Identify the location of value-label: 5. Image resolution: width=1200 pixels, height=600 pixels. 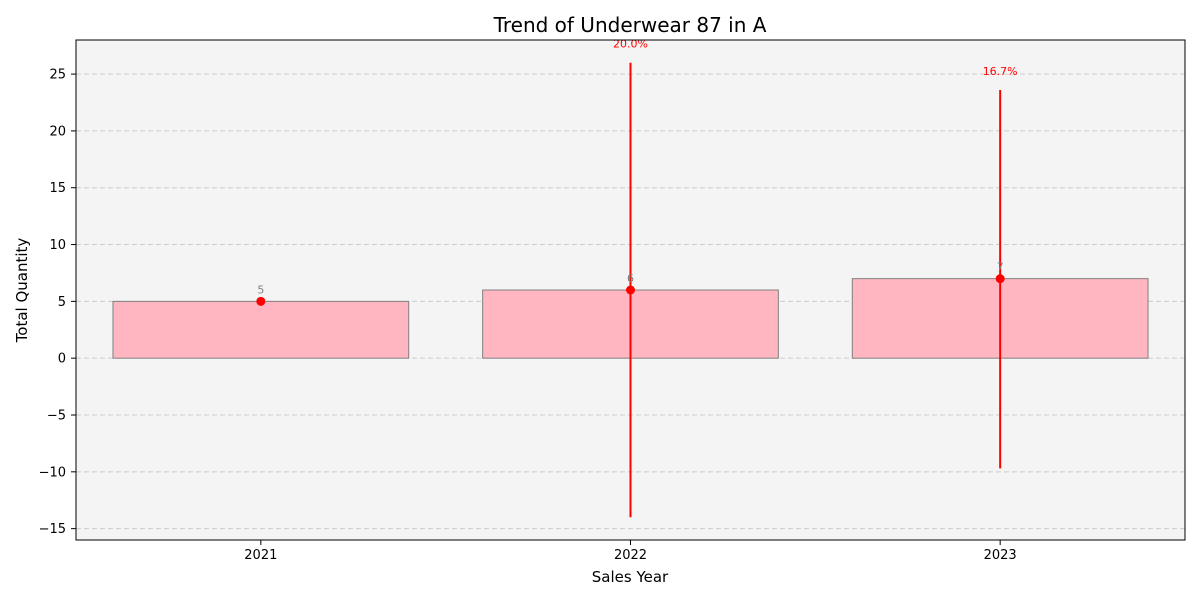
(260, 289).